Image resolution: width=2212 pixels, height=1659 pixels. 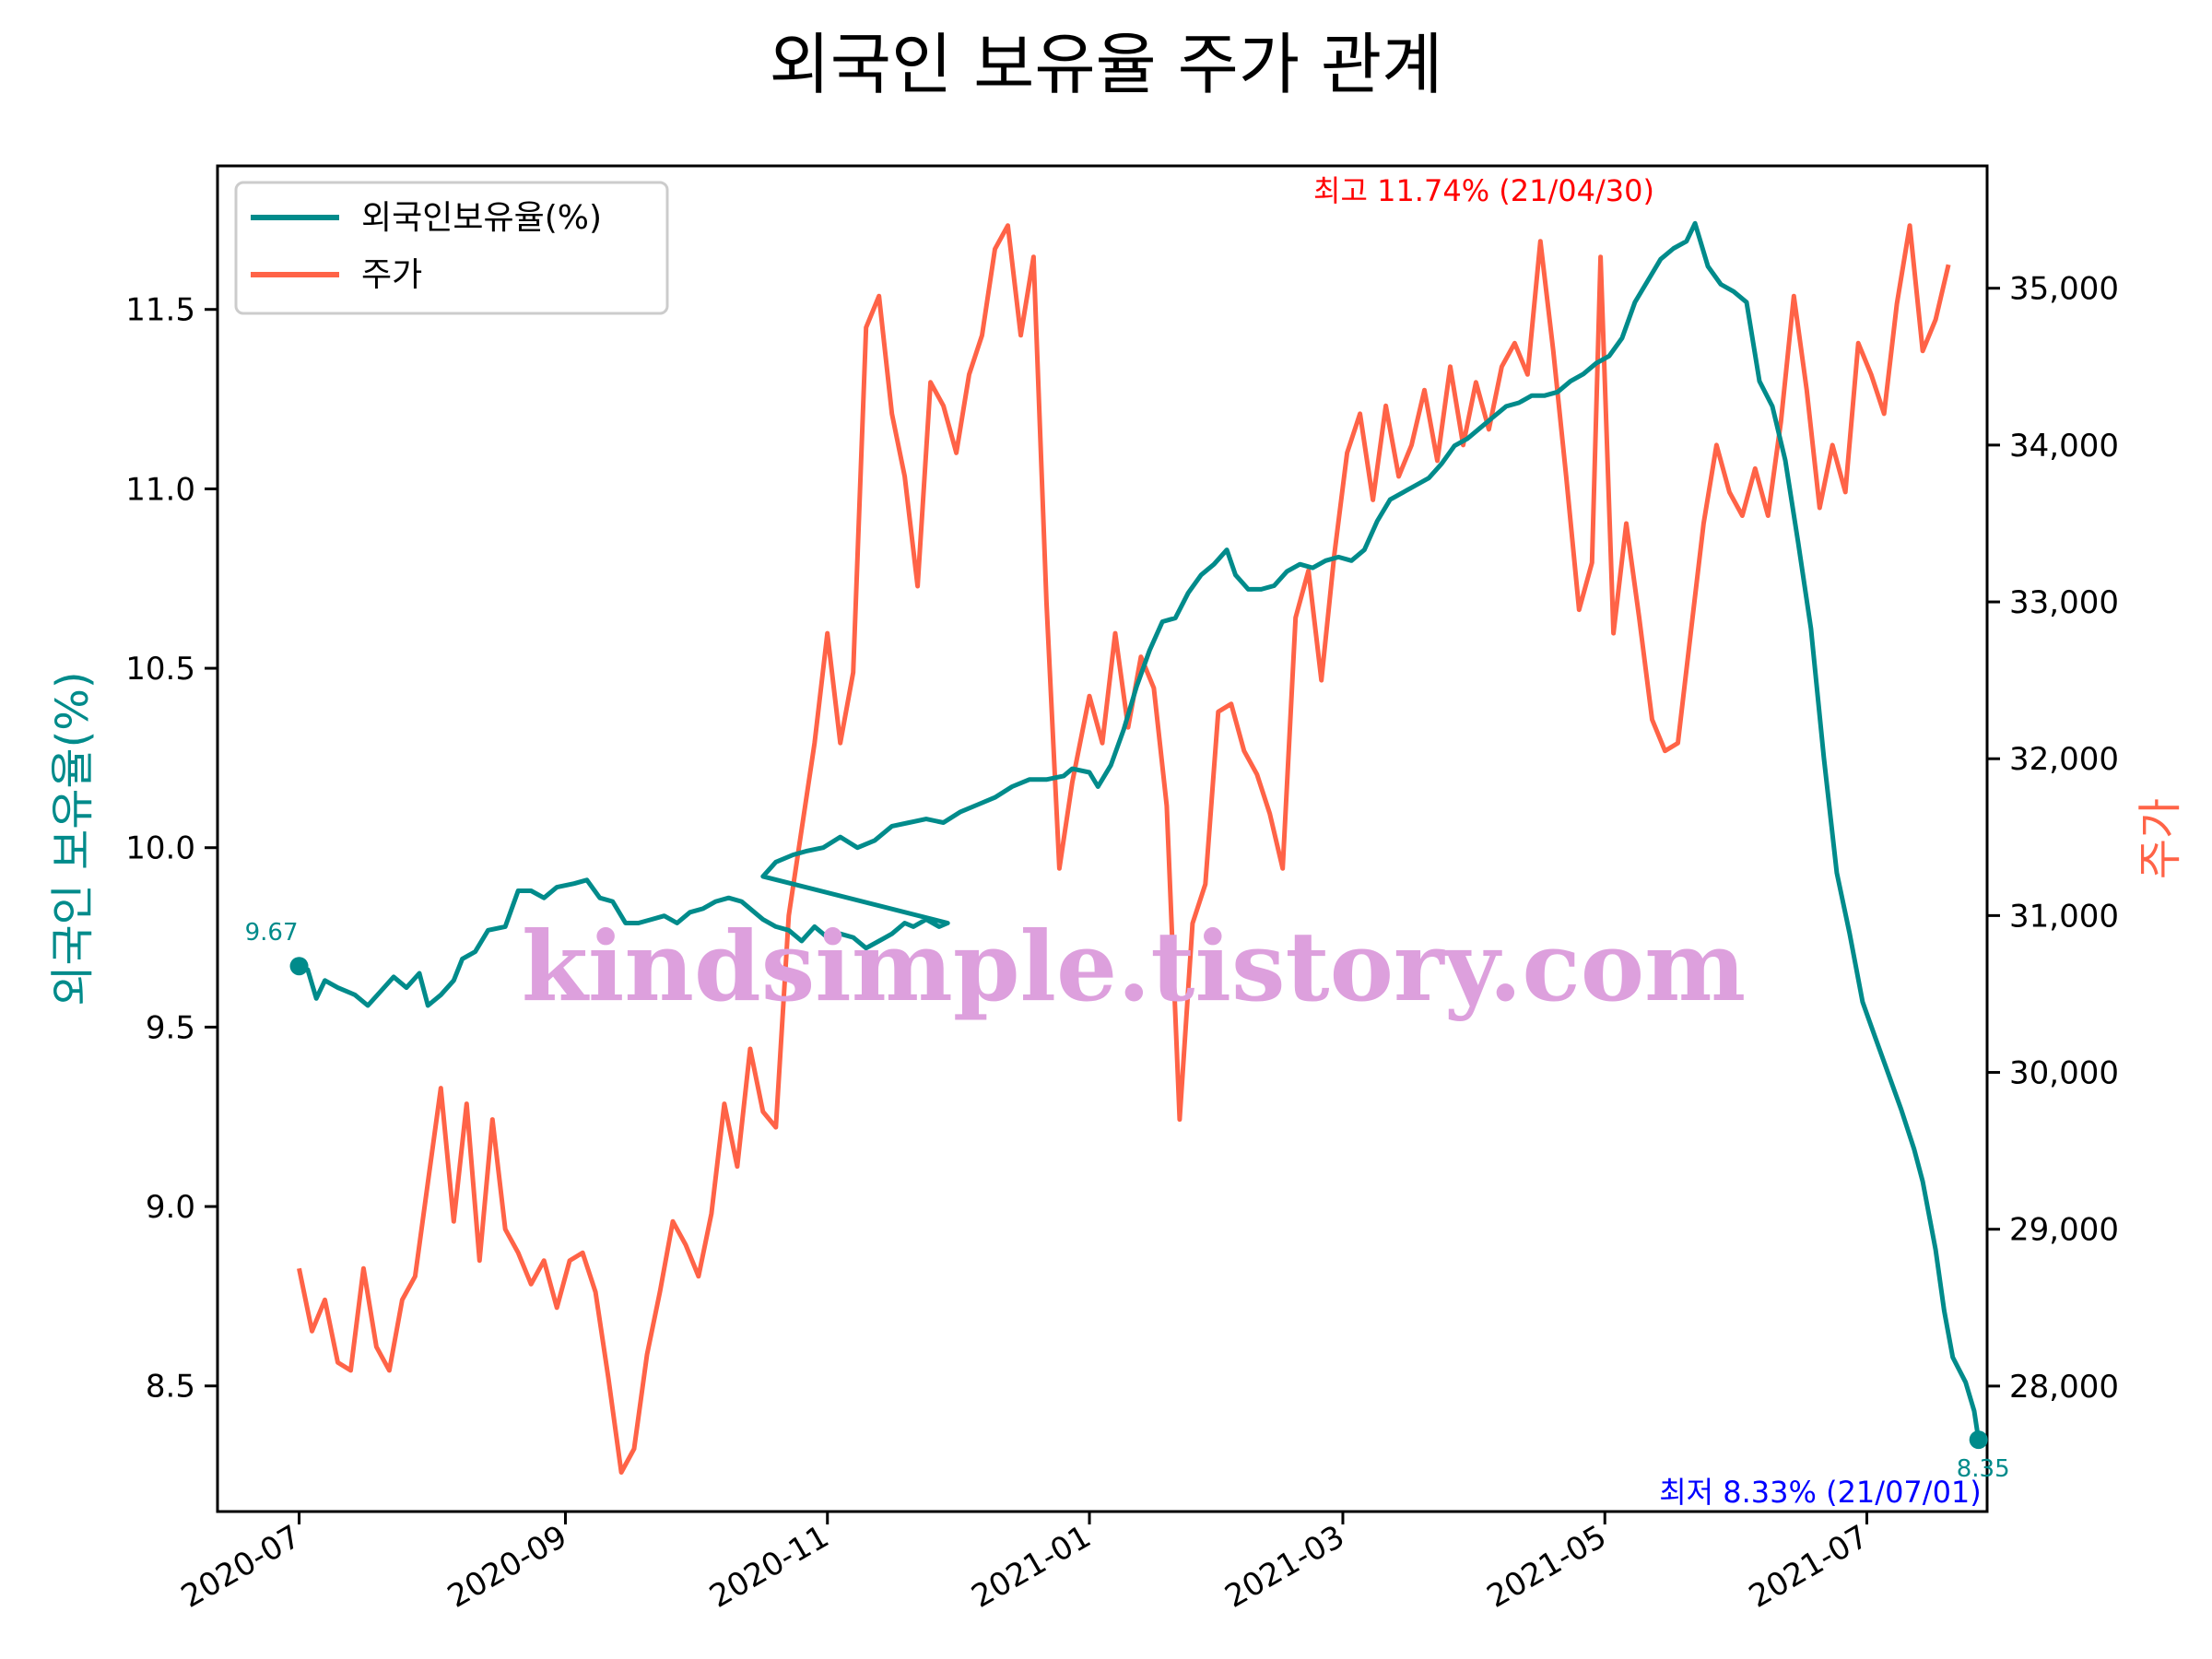 What do you see at coordinates (2064, 916) in the screenshot?
I see `y-right-tick-label: 31,000` at bounding box center [2064, 916].